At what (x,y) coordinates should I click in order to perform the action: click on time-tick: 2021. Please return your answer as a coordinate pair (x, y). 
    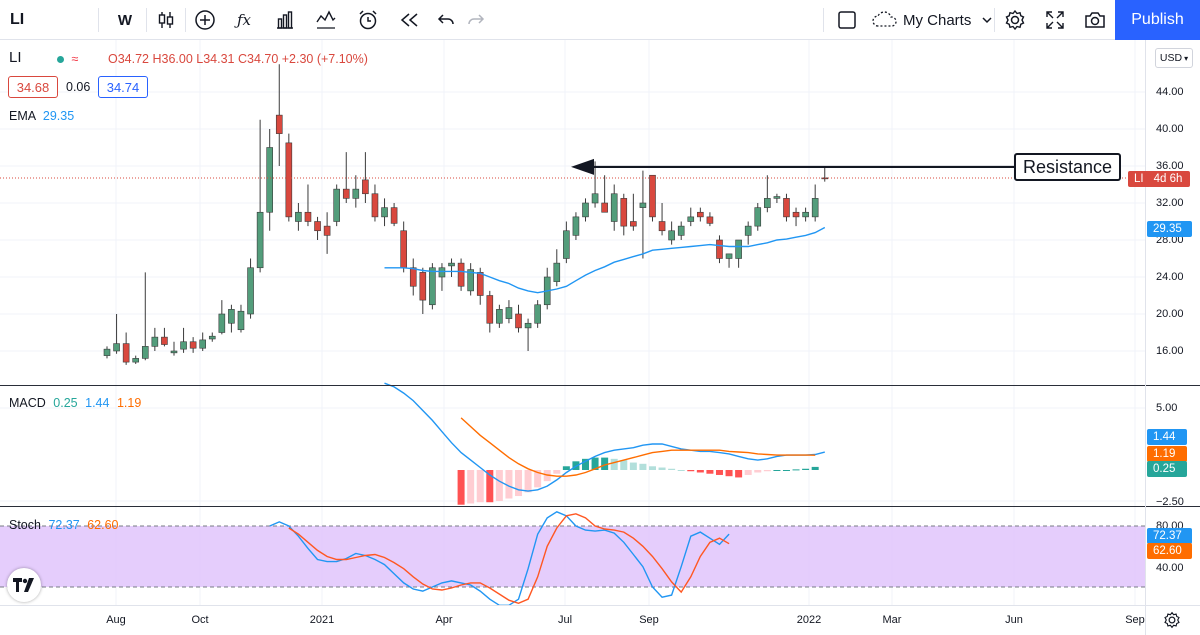
    Looking at the image, I should click on (322, 620).